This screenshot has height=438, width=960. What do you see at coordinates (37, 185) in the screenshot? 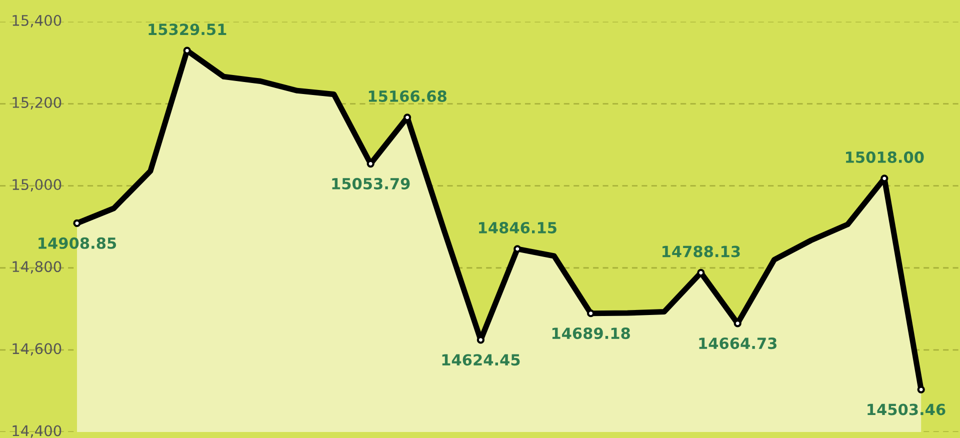
I see `y-tick-label: 15,000` at bounding box center [37, 185].